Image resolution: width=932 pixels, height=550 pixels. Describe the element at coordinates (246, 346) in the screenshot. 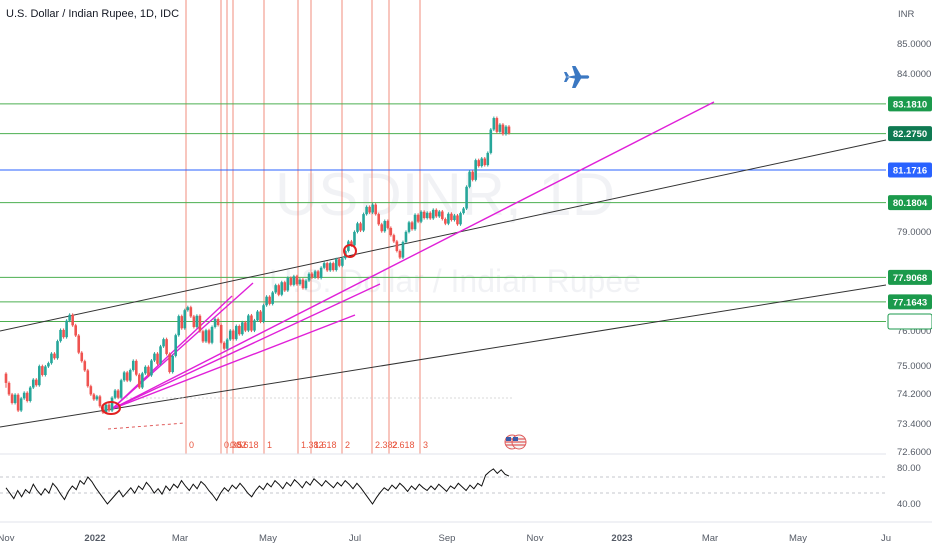

I see `fan-line` at that location.